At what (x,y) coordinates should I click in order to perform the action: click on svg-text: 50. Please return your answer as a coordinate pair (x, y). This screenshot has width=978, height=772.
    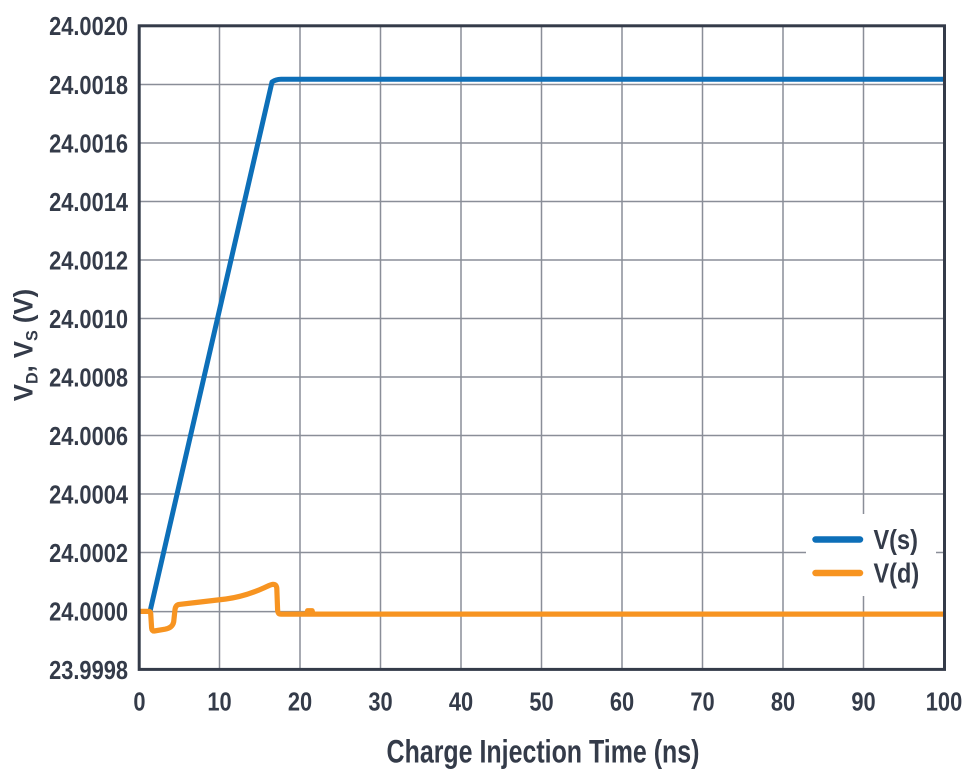
    Looking at the image, I should click on (541, 702).